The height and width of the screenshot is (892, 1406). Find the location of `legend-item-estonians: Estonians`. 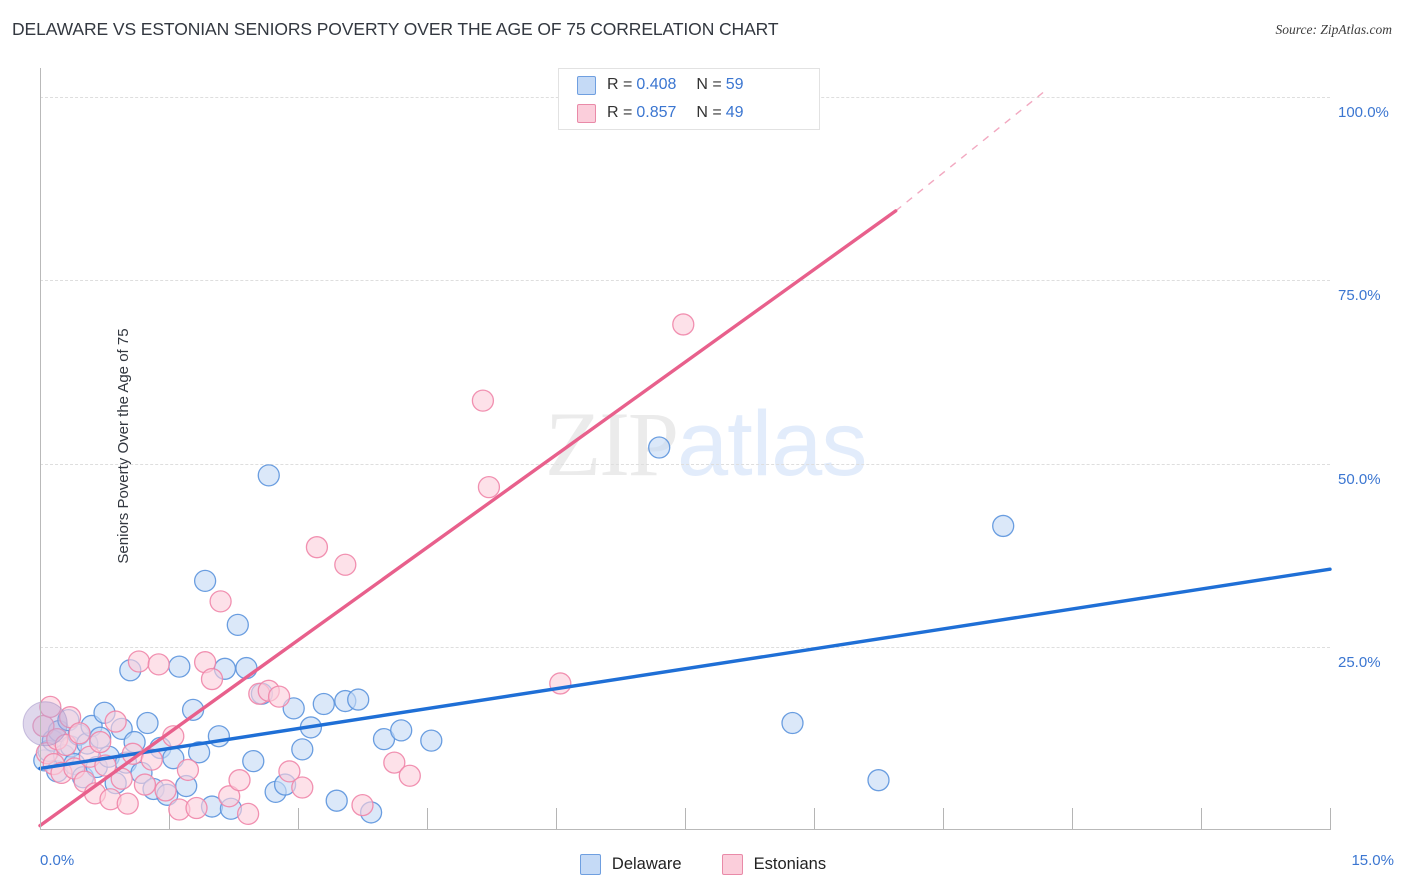

legend-item-estonians: Estonians is located at coordinates (774, 864).